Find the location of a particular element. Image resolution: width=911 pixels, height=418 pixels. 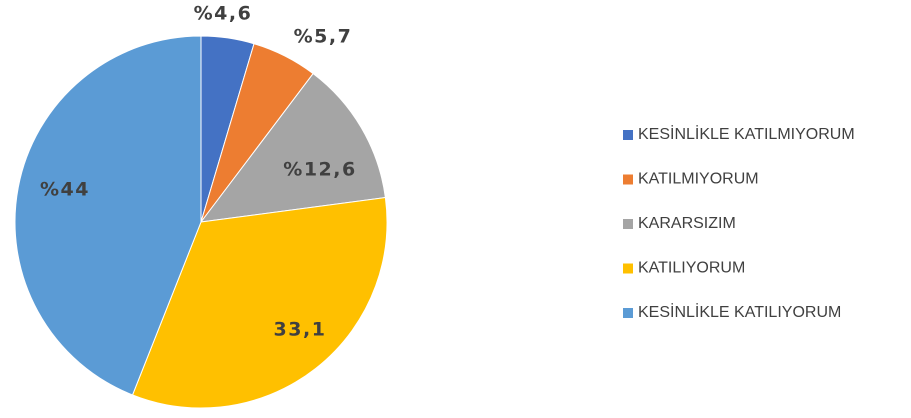

legend-label: KESİNLİKLE KATILIYORUM is located at coordinates (739, 311).